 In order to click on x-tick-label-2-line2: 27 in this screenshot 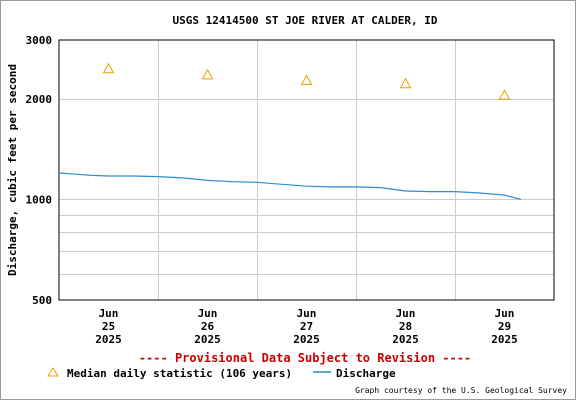, I will do `click(306, 326)`.